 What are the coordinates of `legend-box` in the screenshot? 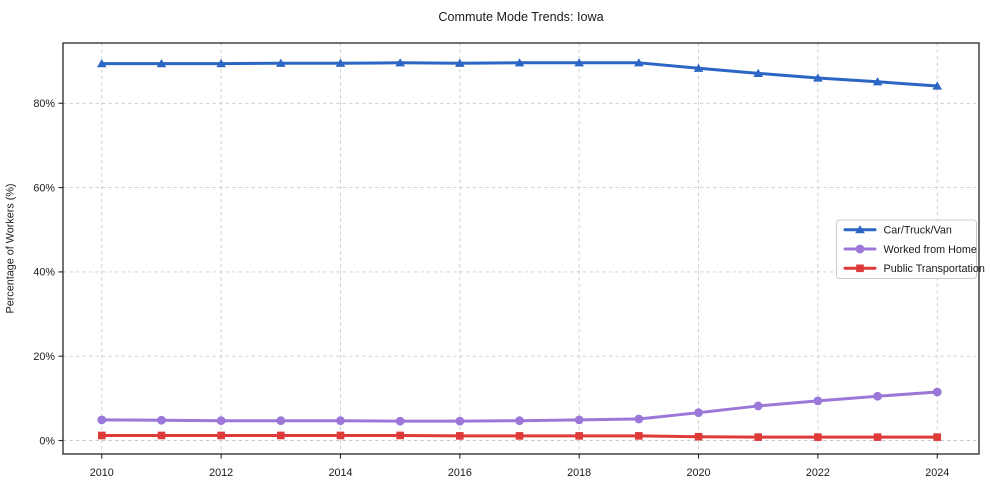 It's located at (906, 249).